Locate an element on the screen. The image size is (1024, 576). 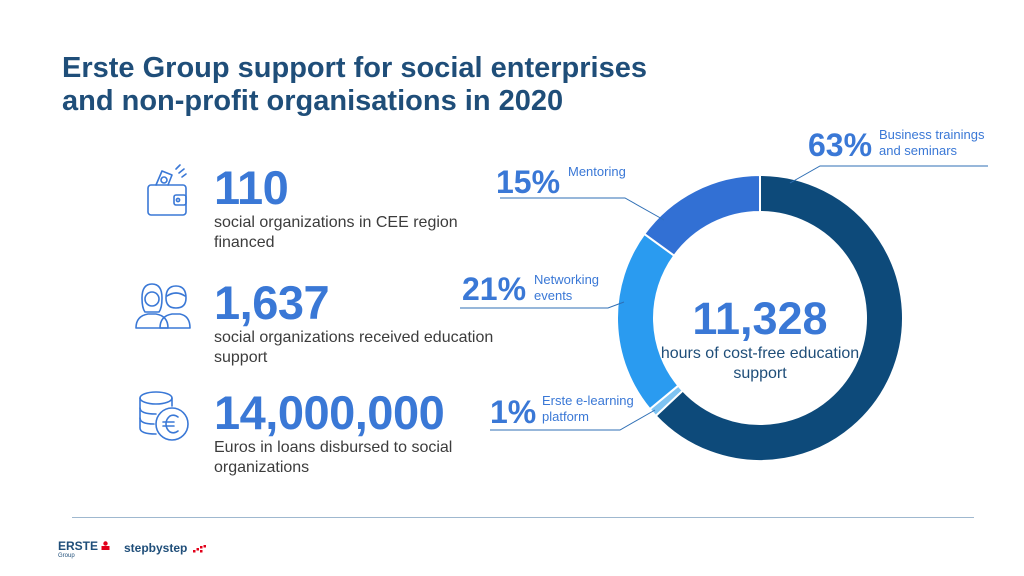
slice-percent-mentoring: 15% is located at coordinates (528, 182).